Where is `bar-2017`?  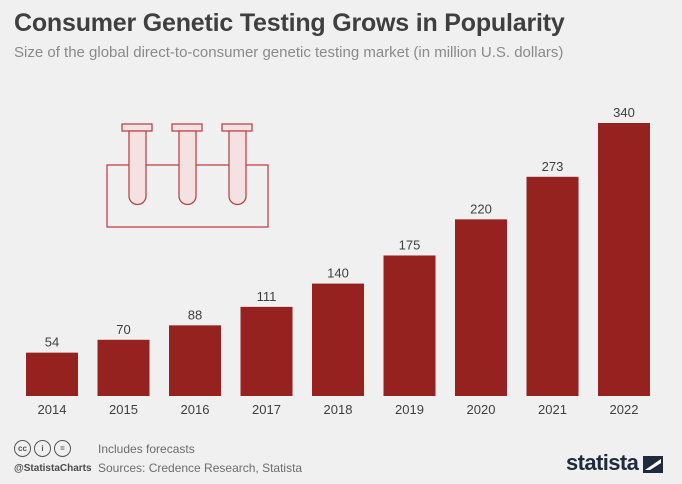
bar-2017 is located at coordinates (266, 351).